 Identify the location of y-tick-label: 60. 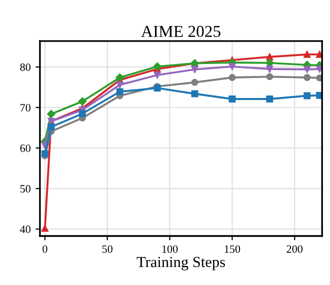
(25, 148).